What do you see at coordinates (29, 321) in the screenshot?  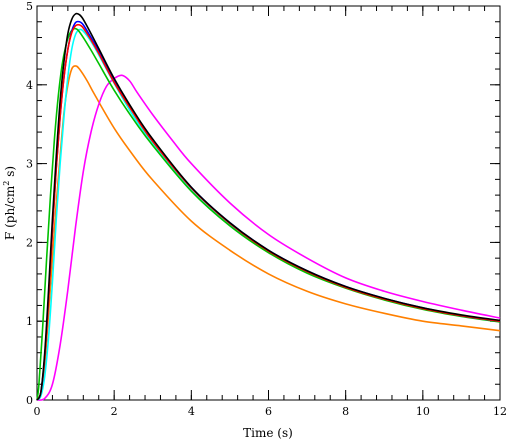 I see `y-tick-label: 1` at bounding box center [29, 321].